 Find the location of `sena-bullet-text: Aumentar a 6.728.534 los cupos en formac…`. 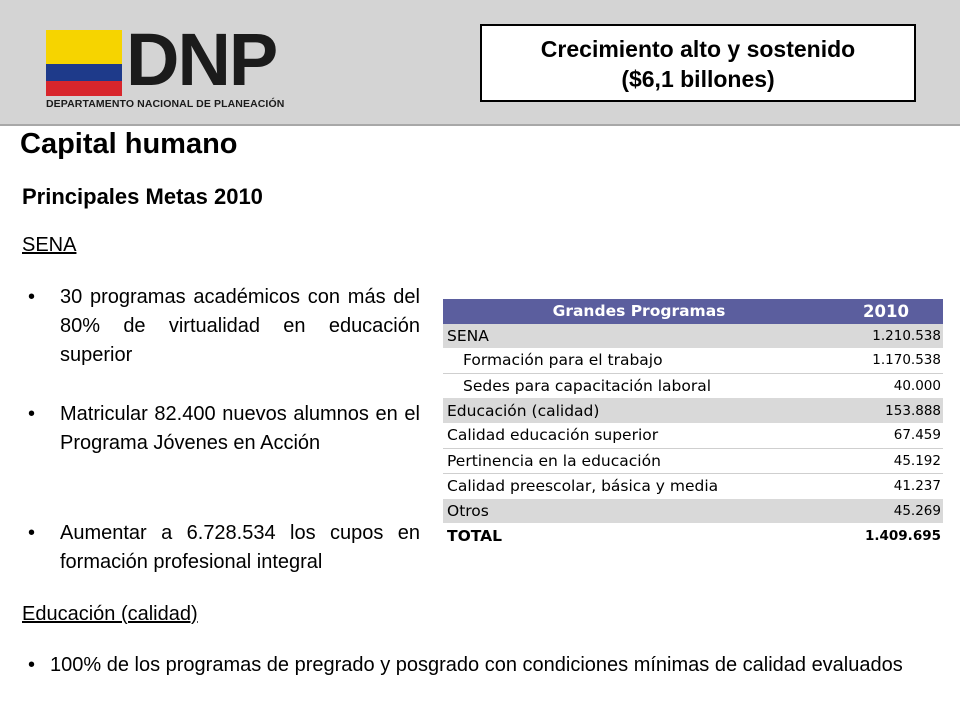

sena-bullet-text: Aumentar a 6.728.534 los cupos en formac… is located at coordinates (240, 547).